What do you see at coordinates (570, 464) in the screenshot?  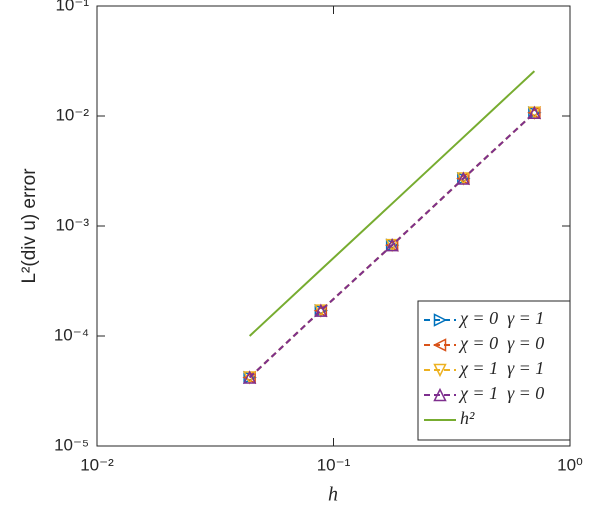 I see `x-tick-label: 10⁰` at bounding box center [570, 464].